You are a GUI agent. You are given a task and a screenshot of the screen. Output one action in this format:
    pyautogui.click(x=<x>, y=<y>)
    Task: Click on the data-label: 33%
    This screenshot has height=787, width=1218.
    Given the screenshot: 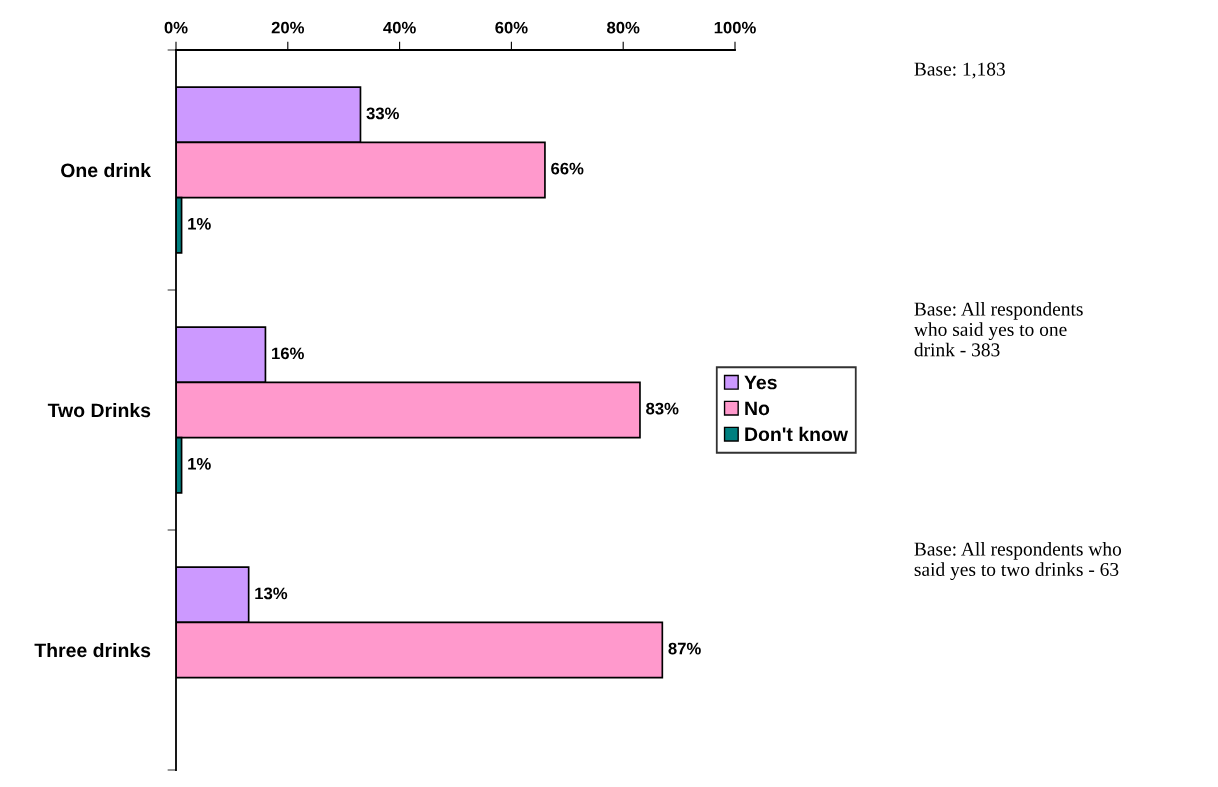 What is the action you would take?
    pyautogui.click(x=382, y=113)
    